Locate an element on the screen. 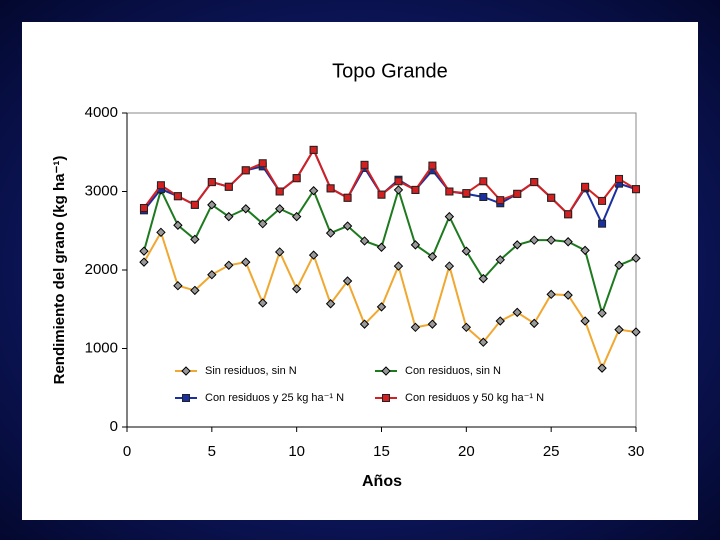  y-tick-label: 2000 is located at coordinates (101, 269).